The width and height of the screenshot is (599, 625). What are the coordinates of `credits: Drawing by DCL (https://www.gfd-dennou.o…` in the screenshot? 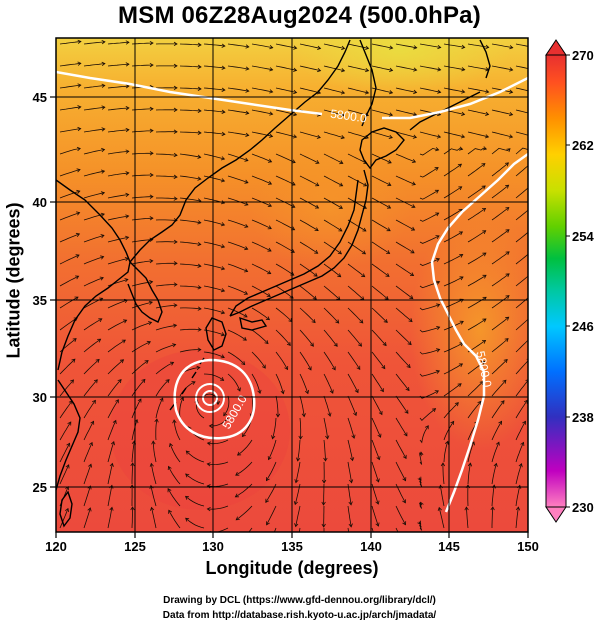 It's located at (299, 608).